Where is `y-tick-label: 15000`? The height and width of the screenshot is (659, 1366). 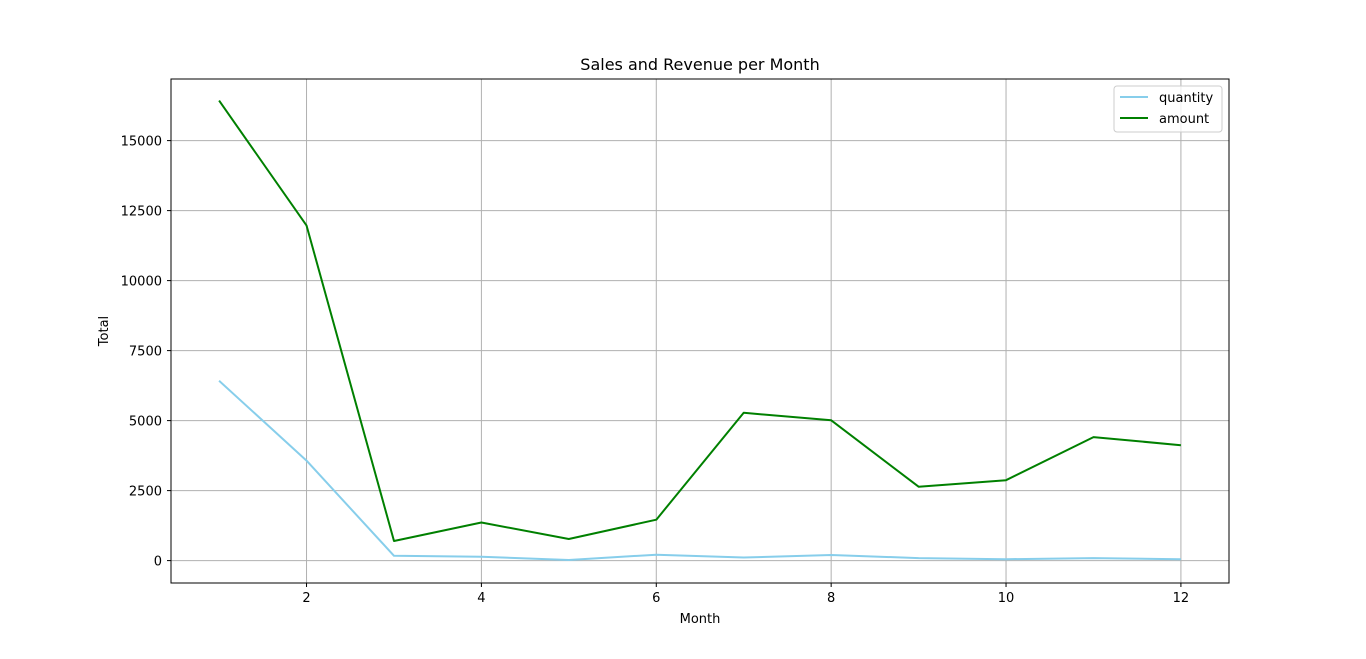
y-tick-label: 15000 is located at coordinates (141, 142).